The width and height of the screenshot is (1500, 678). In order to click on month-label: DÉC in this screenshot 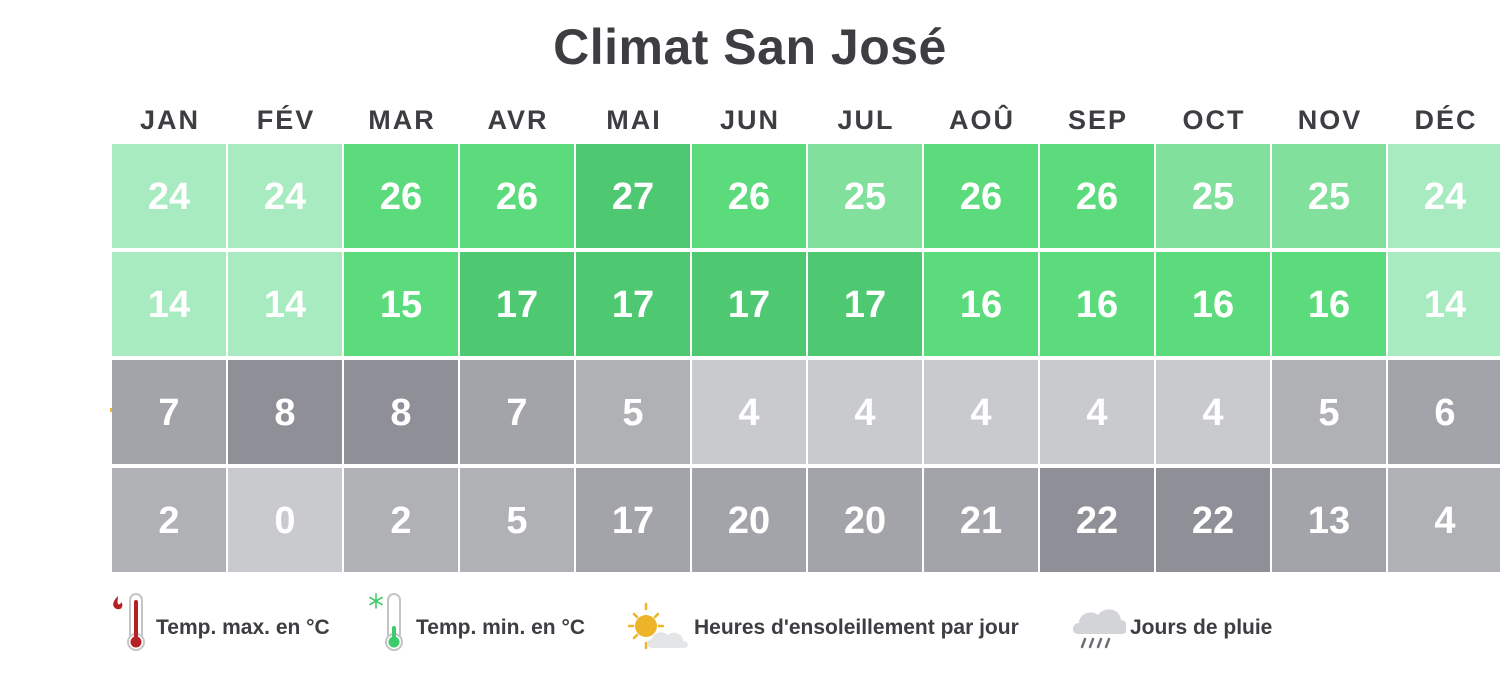, I will do `click(1446, 120)`.